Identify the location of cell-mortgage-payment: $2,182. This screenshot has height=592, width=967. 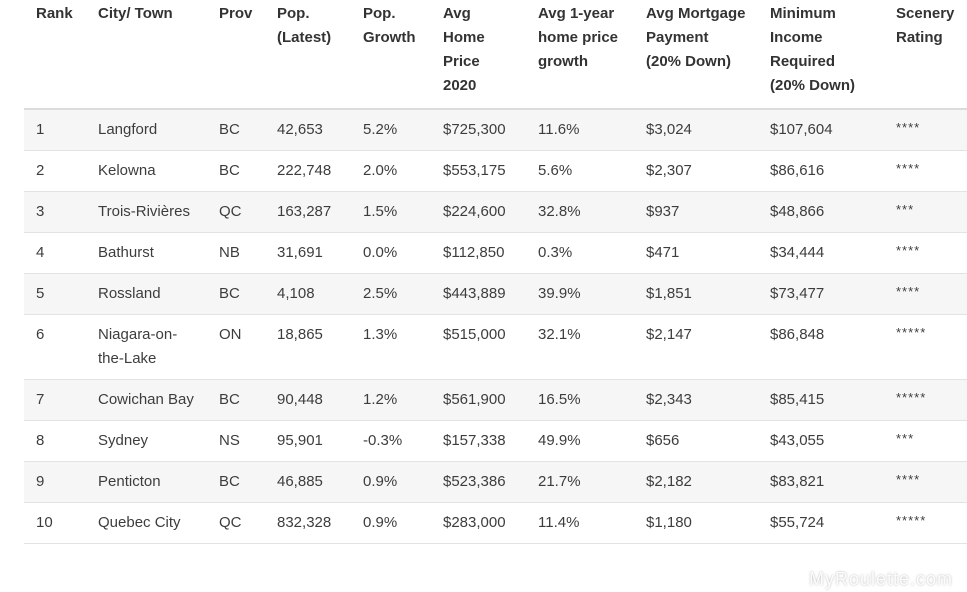
(696, 482).